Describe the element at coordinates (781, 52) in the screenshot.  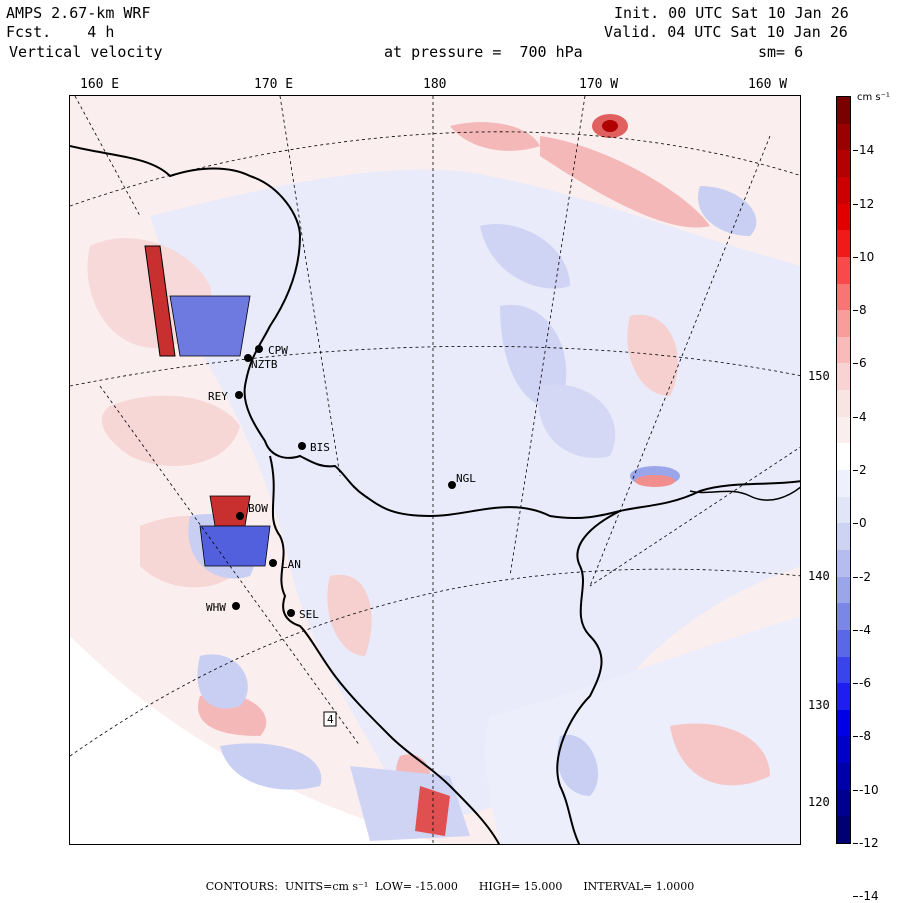
I see `smoothing-label: sm= 6` at that location.